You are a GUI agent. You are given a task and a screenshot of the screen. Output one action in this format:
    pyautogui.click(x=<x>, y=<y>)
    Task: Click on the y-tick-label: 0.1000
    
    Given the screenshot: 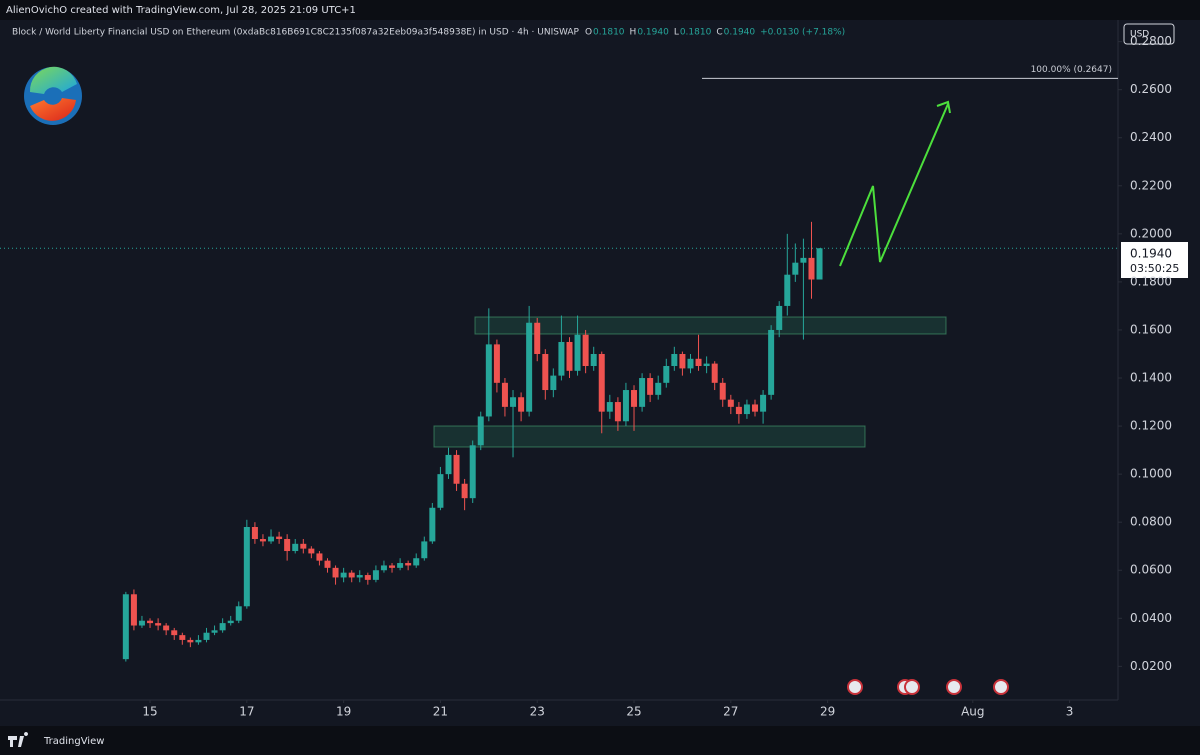 What is the action you would take?
    pyautogui.click(x=1151, y=474)
    